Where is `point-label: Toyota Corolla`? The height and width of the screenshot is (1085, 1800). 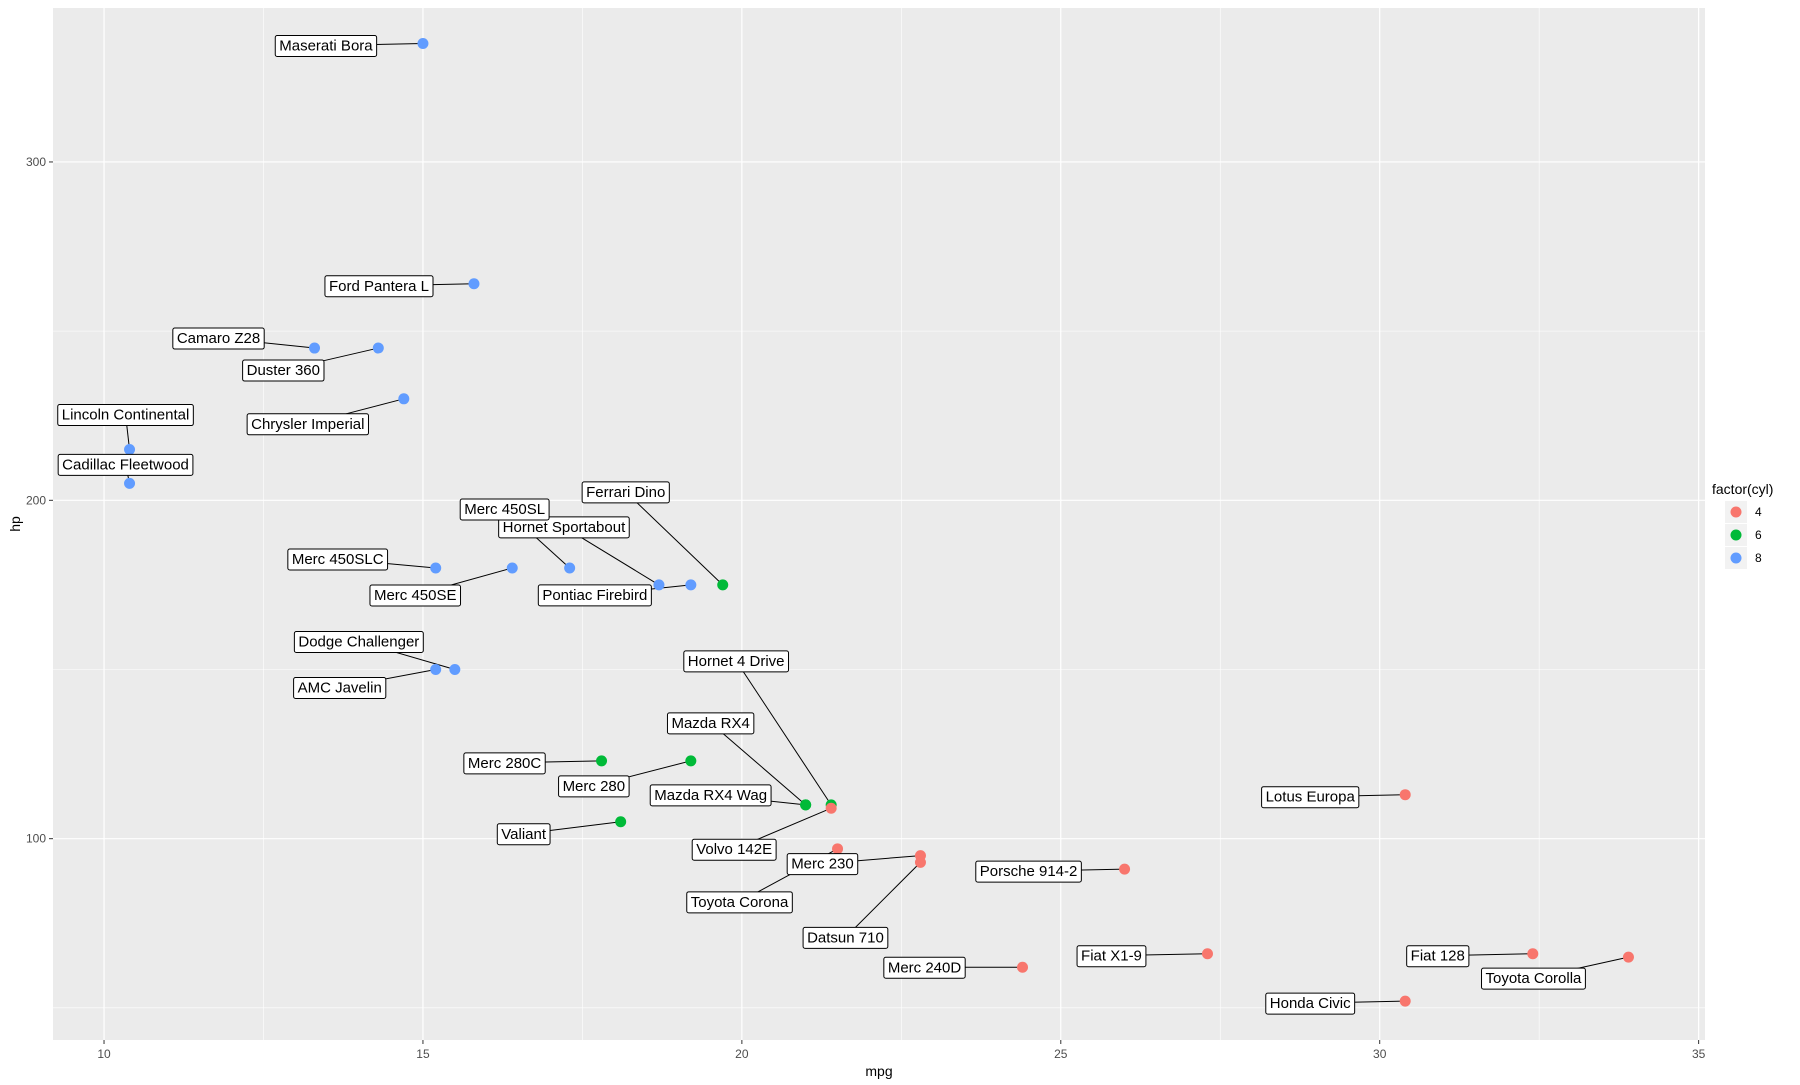
point-label: Toyota Corolla is located at coordinates (1533, 978).